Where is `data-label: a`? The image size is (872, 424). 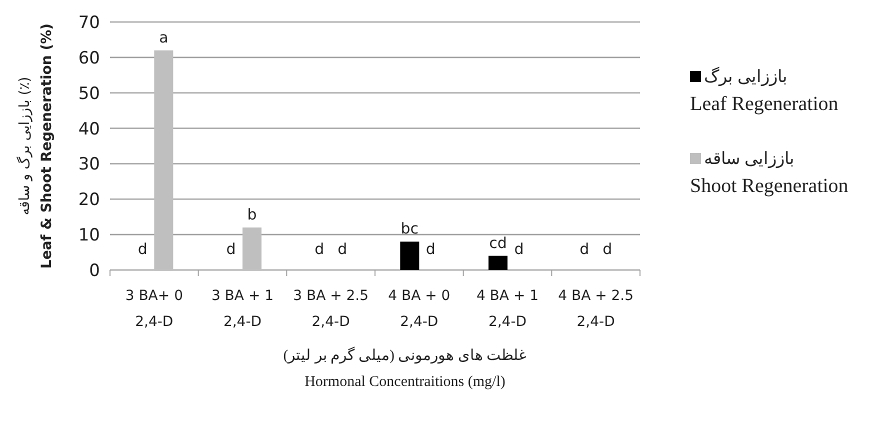
data-label: a is located at coordinates (163, 37).